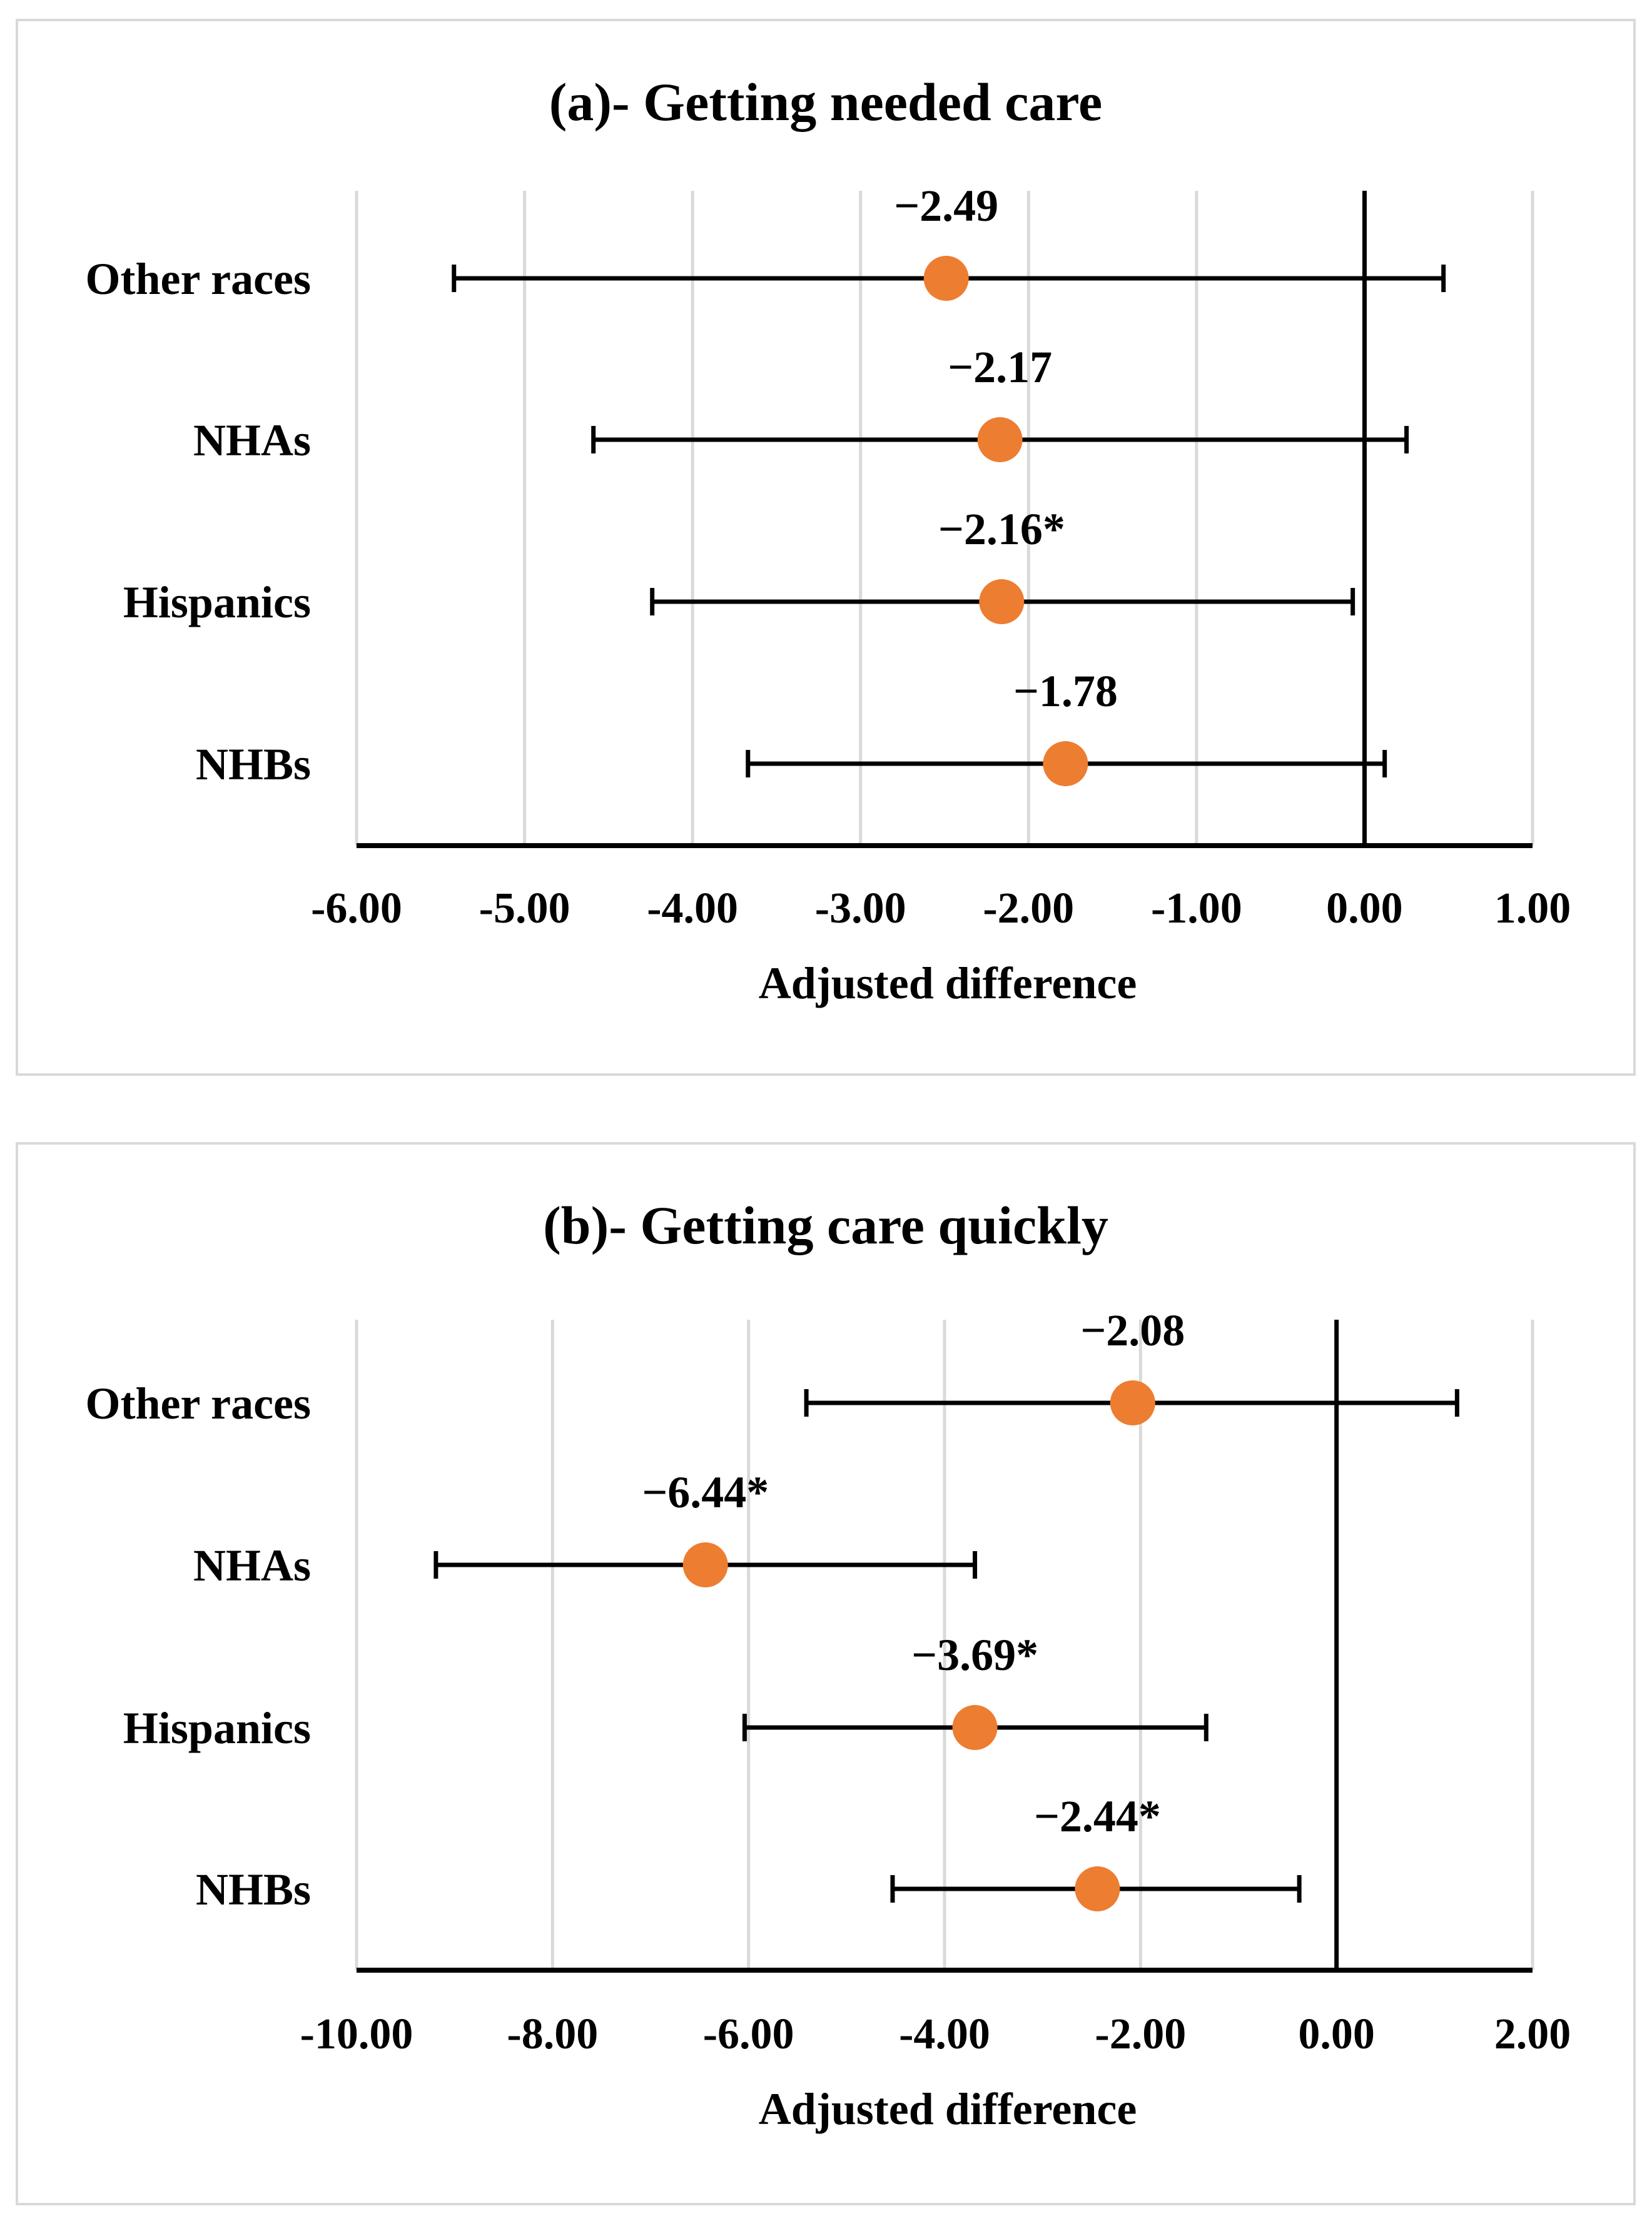  Describe the element at coordinates (1533, 2034) in the screenshot. I see `x-tick-label: 2.00` at that location.